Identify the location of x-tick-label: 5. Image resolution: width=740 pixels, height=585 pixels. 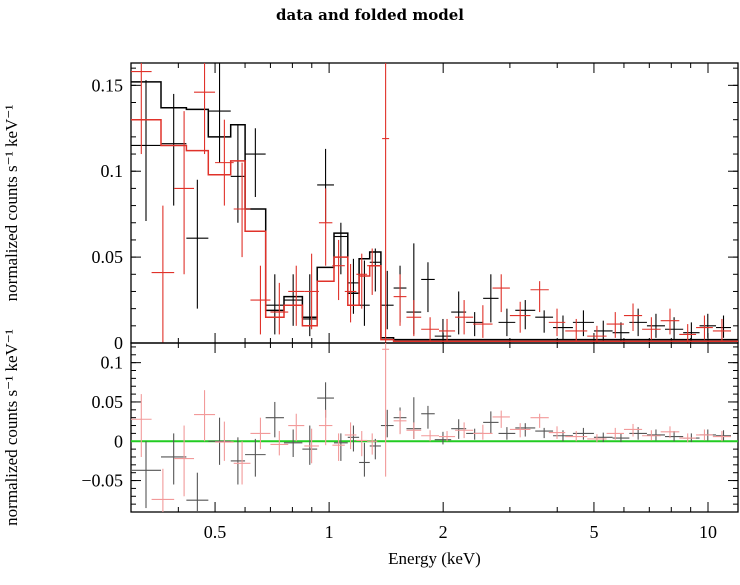
(593, 532).